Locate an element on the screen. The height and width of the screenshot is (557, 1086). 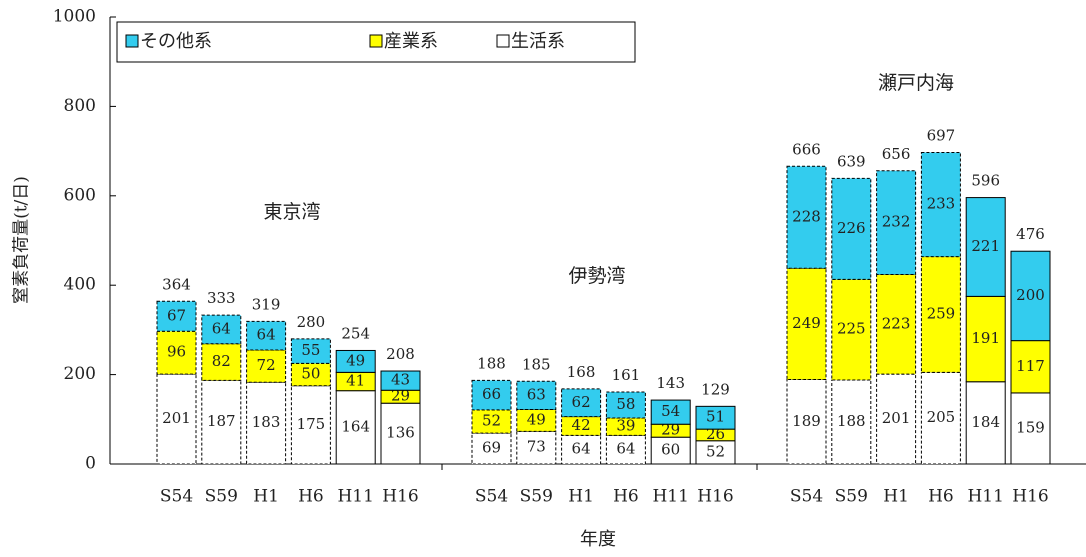
value-label: 67 is located at coordinates (176, 315).